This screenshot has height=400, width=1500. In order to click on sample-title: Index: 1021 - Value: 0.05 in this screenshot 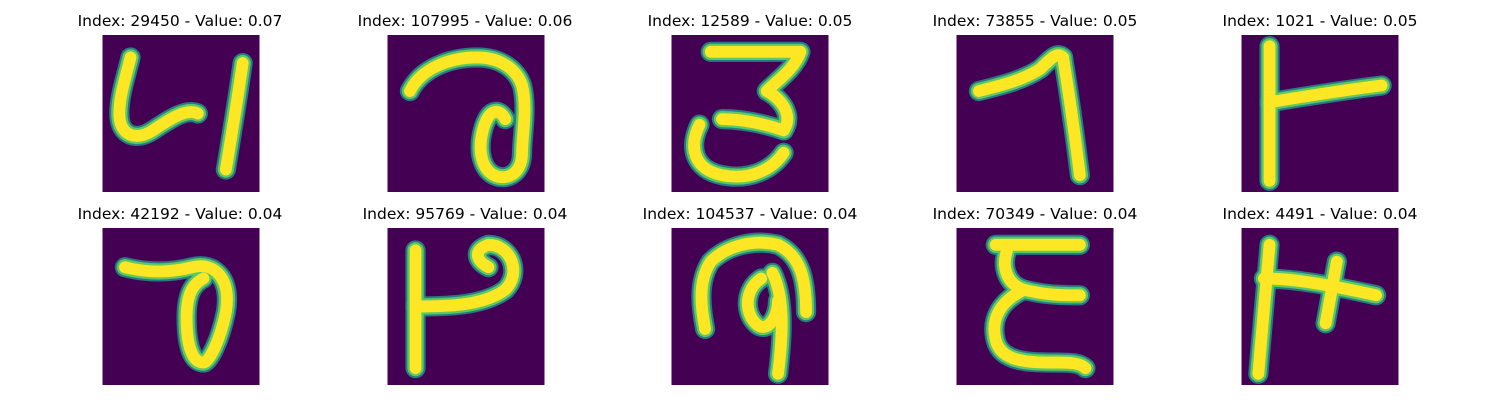, I will do `click(1320, 21)`.